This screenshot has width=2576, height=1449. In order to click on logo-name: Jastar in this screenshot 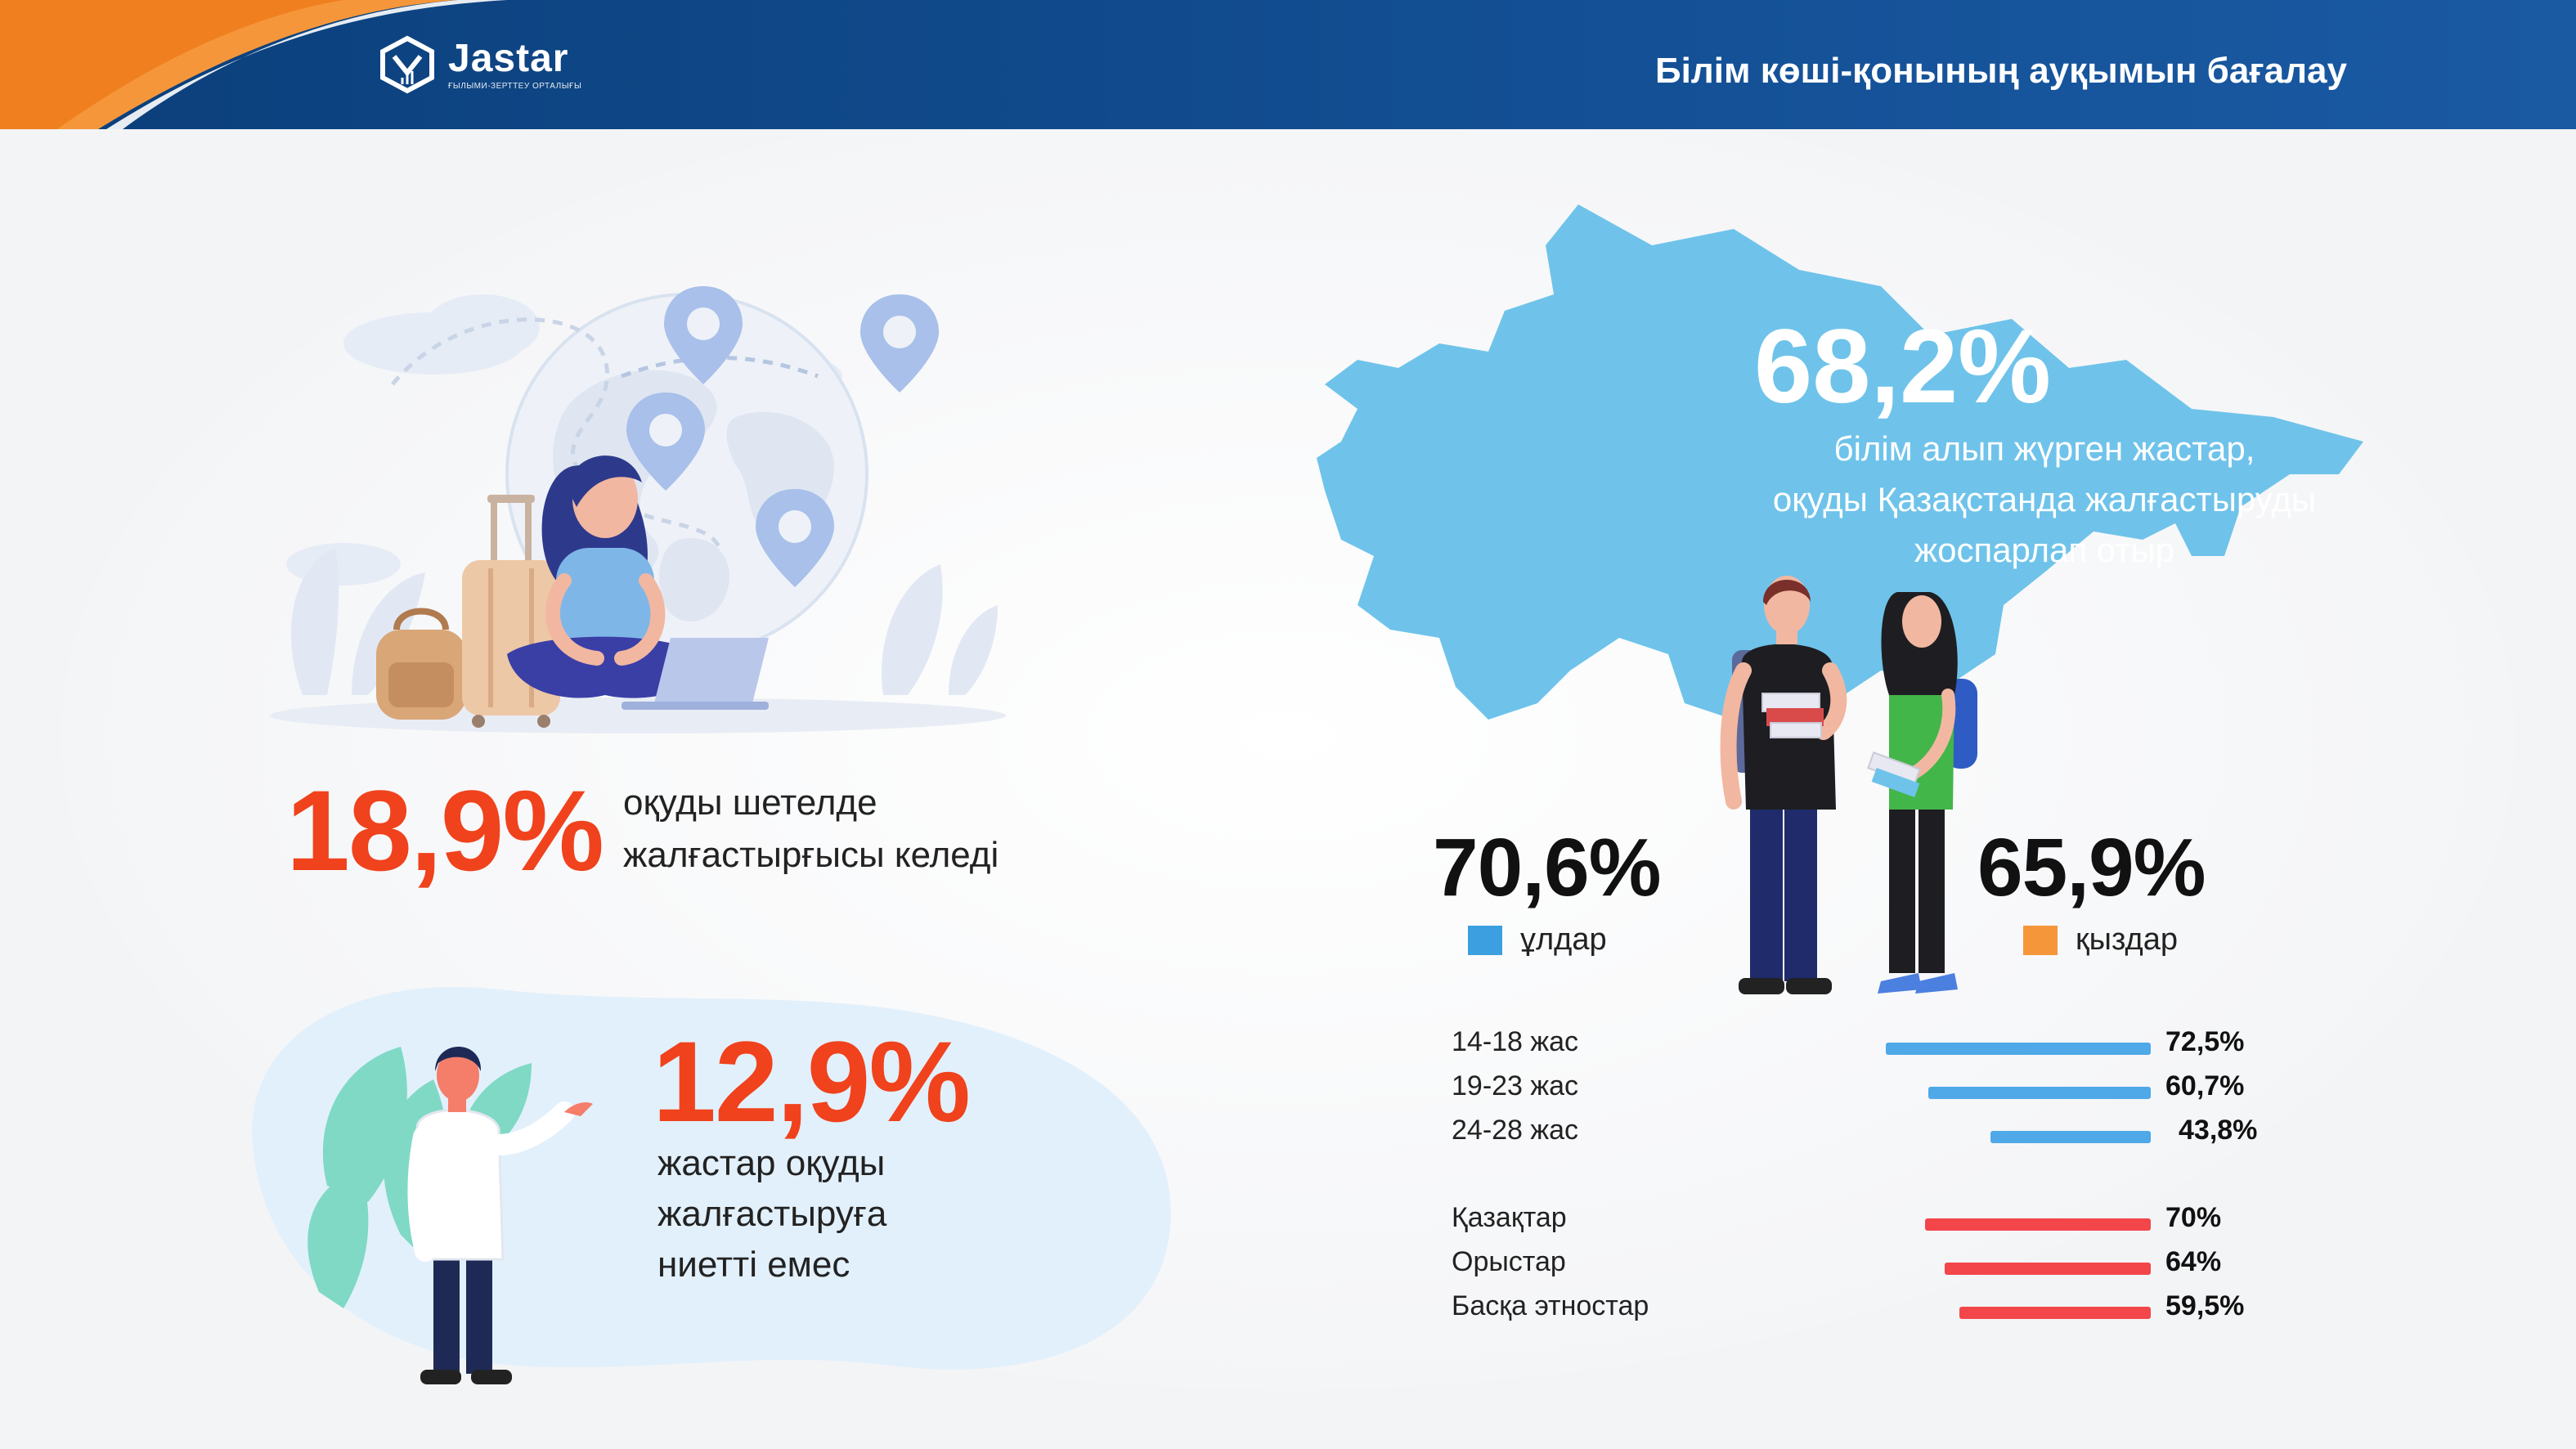, I will do `click(508, 58)`.